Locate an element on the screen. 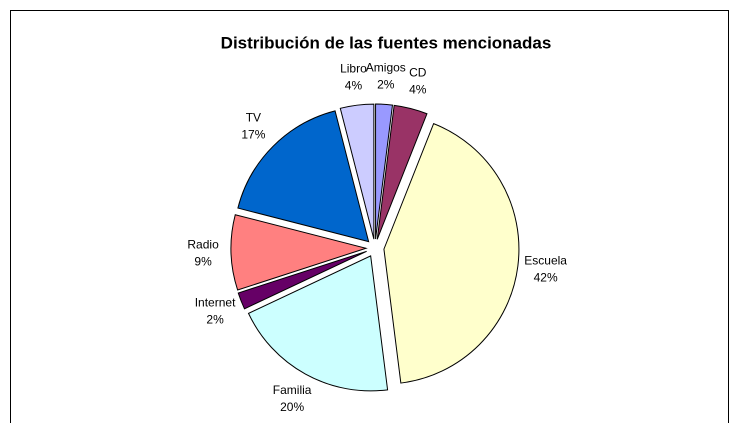  slice-label: Internet is located at coordinates (215, 302).